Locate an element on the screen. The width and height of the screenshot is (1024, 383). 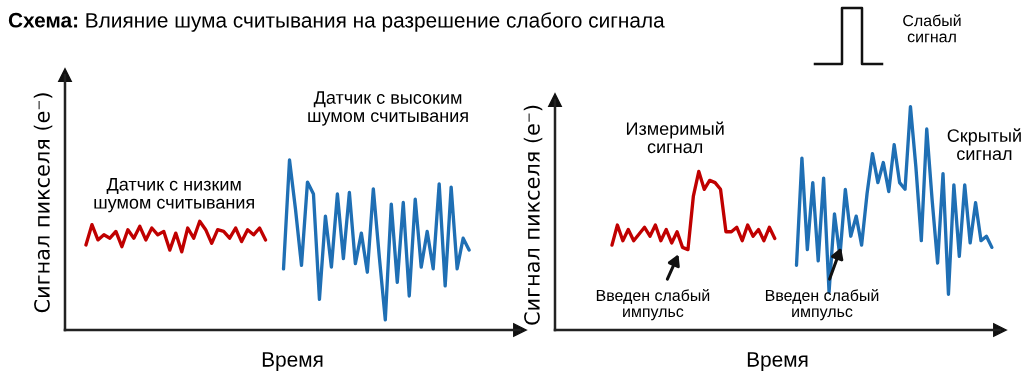
text: Датчик с высоким шумом считывания is located at coordinates (388, 108).